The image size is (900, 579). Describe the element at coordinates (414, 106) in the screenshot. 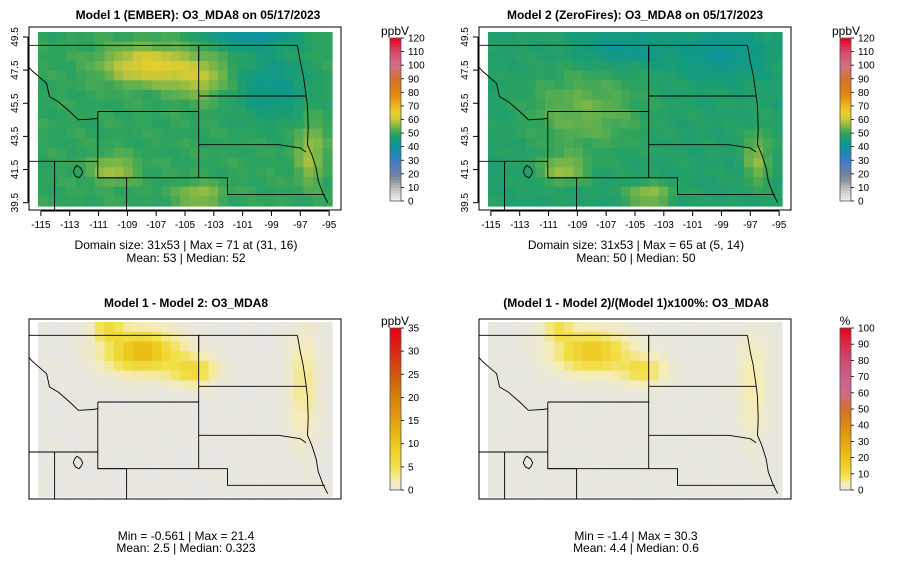

I see `colorbar-tick-label: 70` at that location.